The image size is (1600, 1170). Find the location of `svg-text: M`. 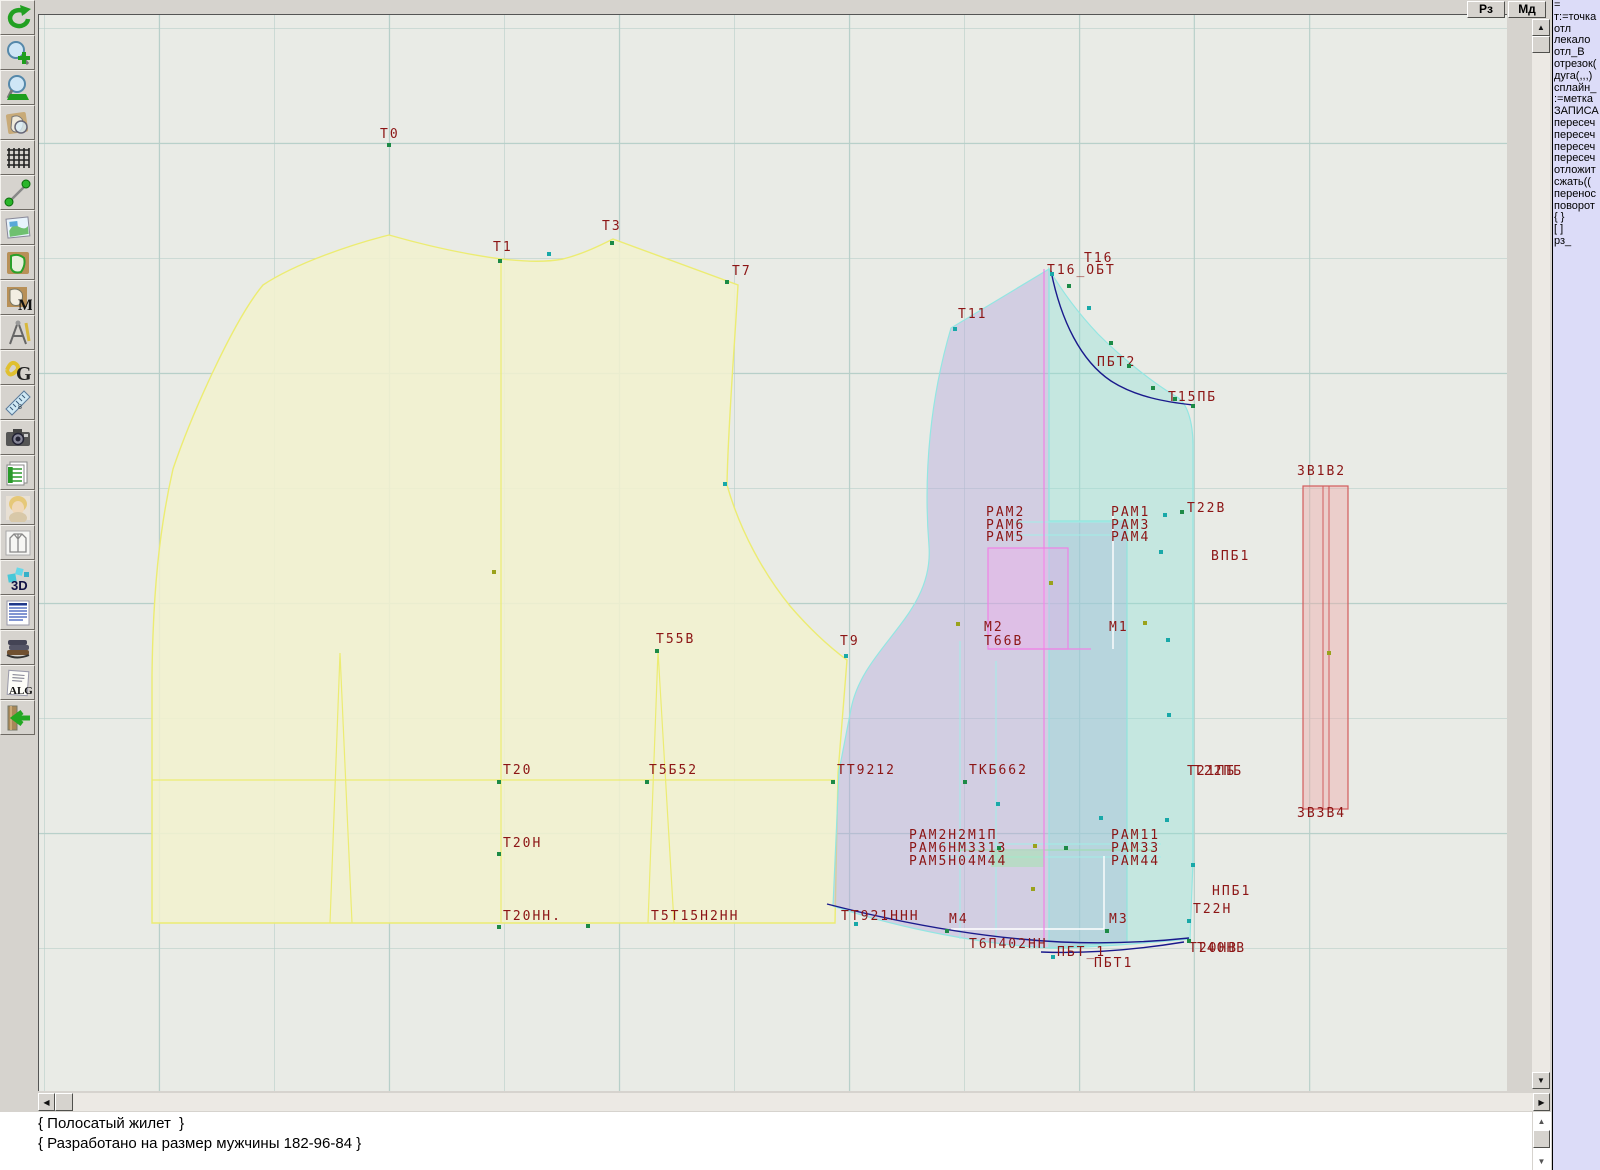

svg-text: M is located at coordinates (25, 304).